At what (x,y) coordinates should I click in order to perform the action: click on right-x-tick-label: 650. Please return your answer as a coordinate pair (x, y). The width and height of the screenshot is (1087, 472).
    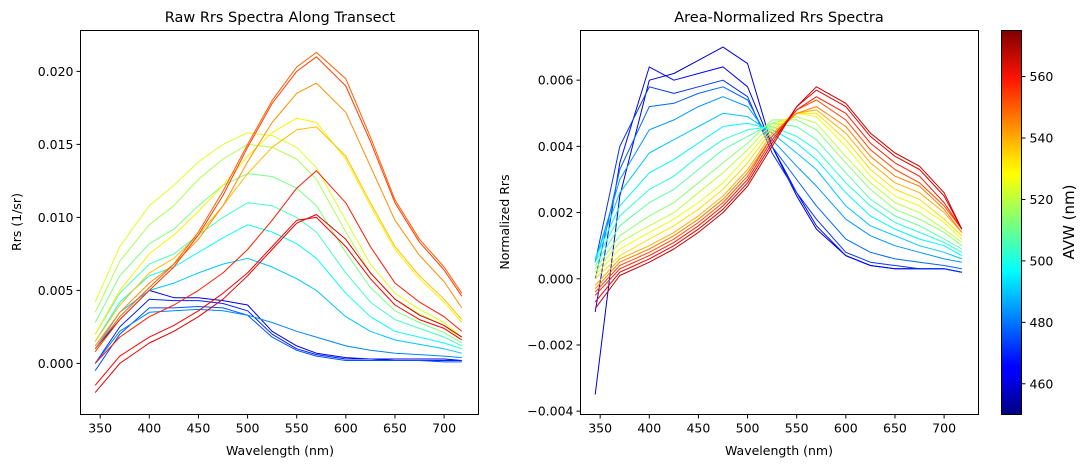
    Looking at the image, I should click on (895, 428).